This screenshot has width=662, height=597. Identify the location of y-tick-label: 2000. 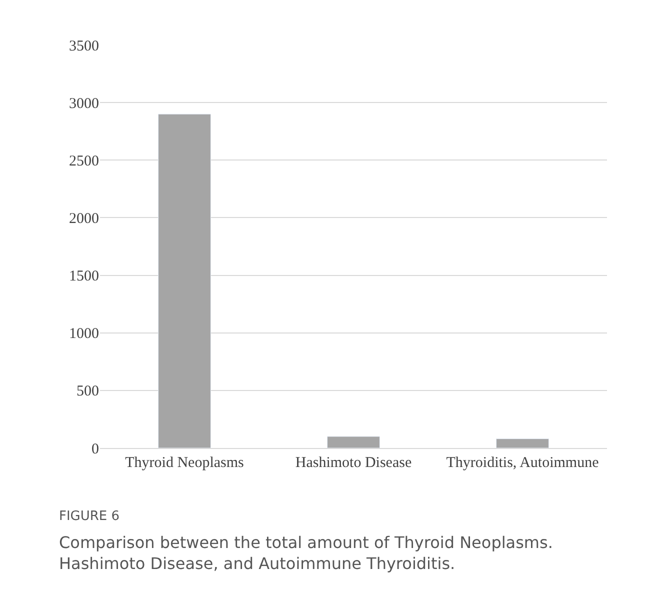
(84, 218).